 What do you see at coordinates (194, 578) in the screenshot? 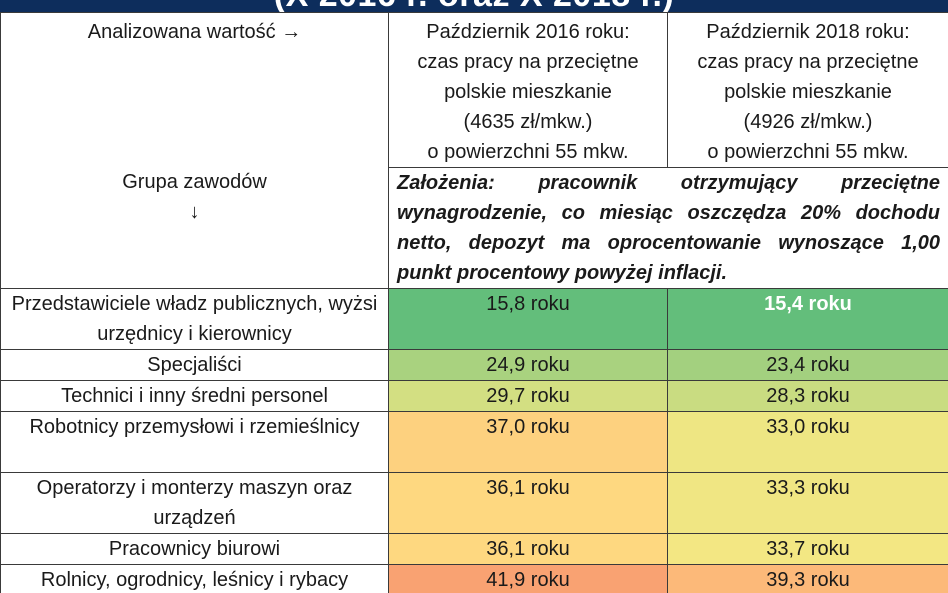
I see `group-name: Rolnicy, ogrodnicy, leśnicy i rybacy` at bounding box center [194, 578].